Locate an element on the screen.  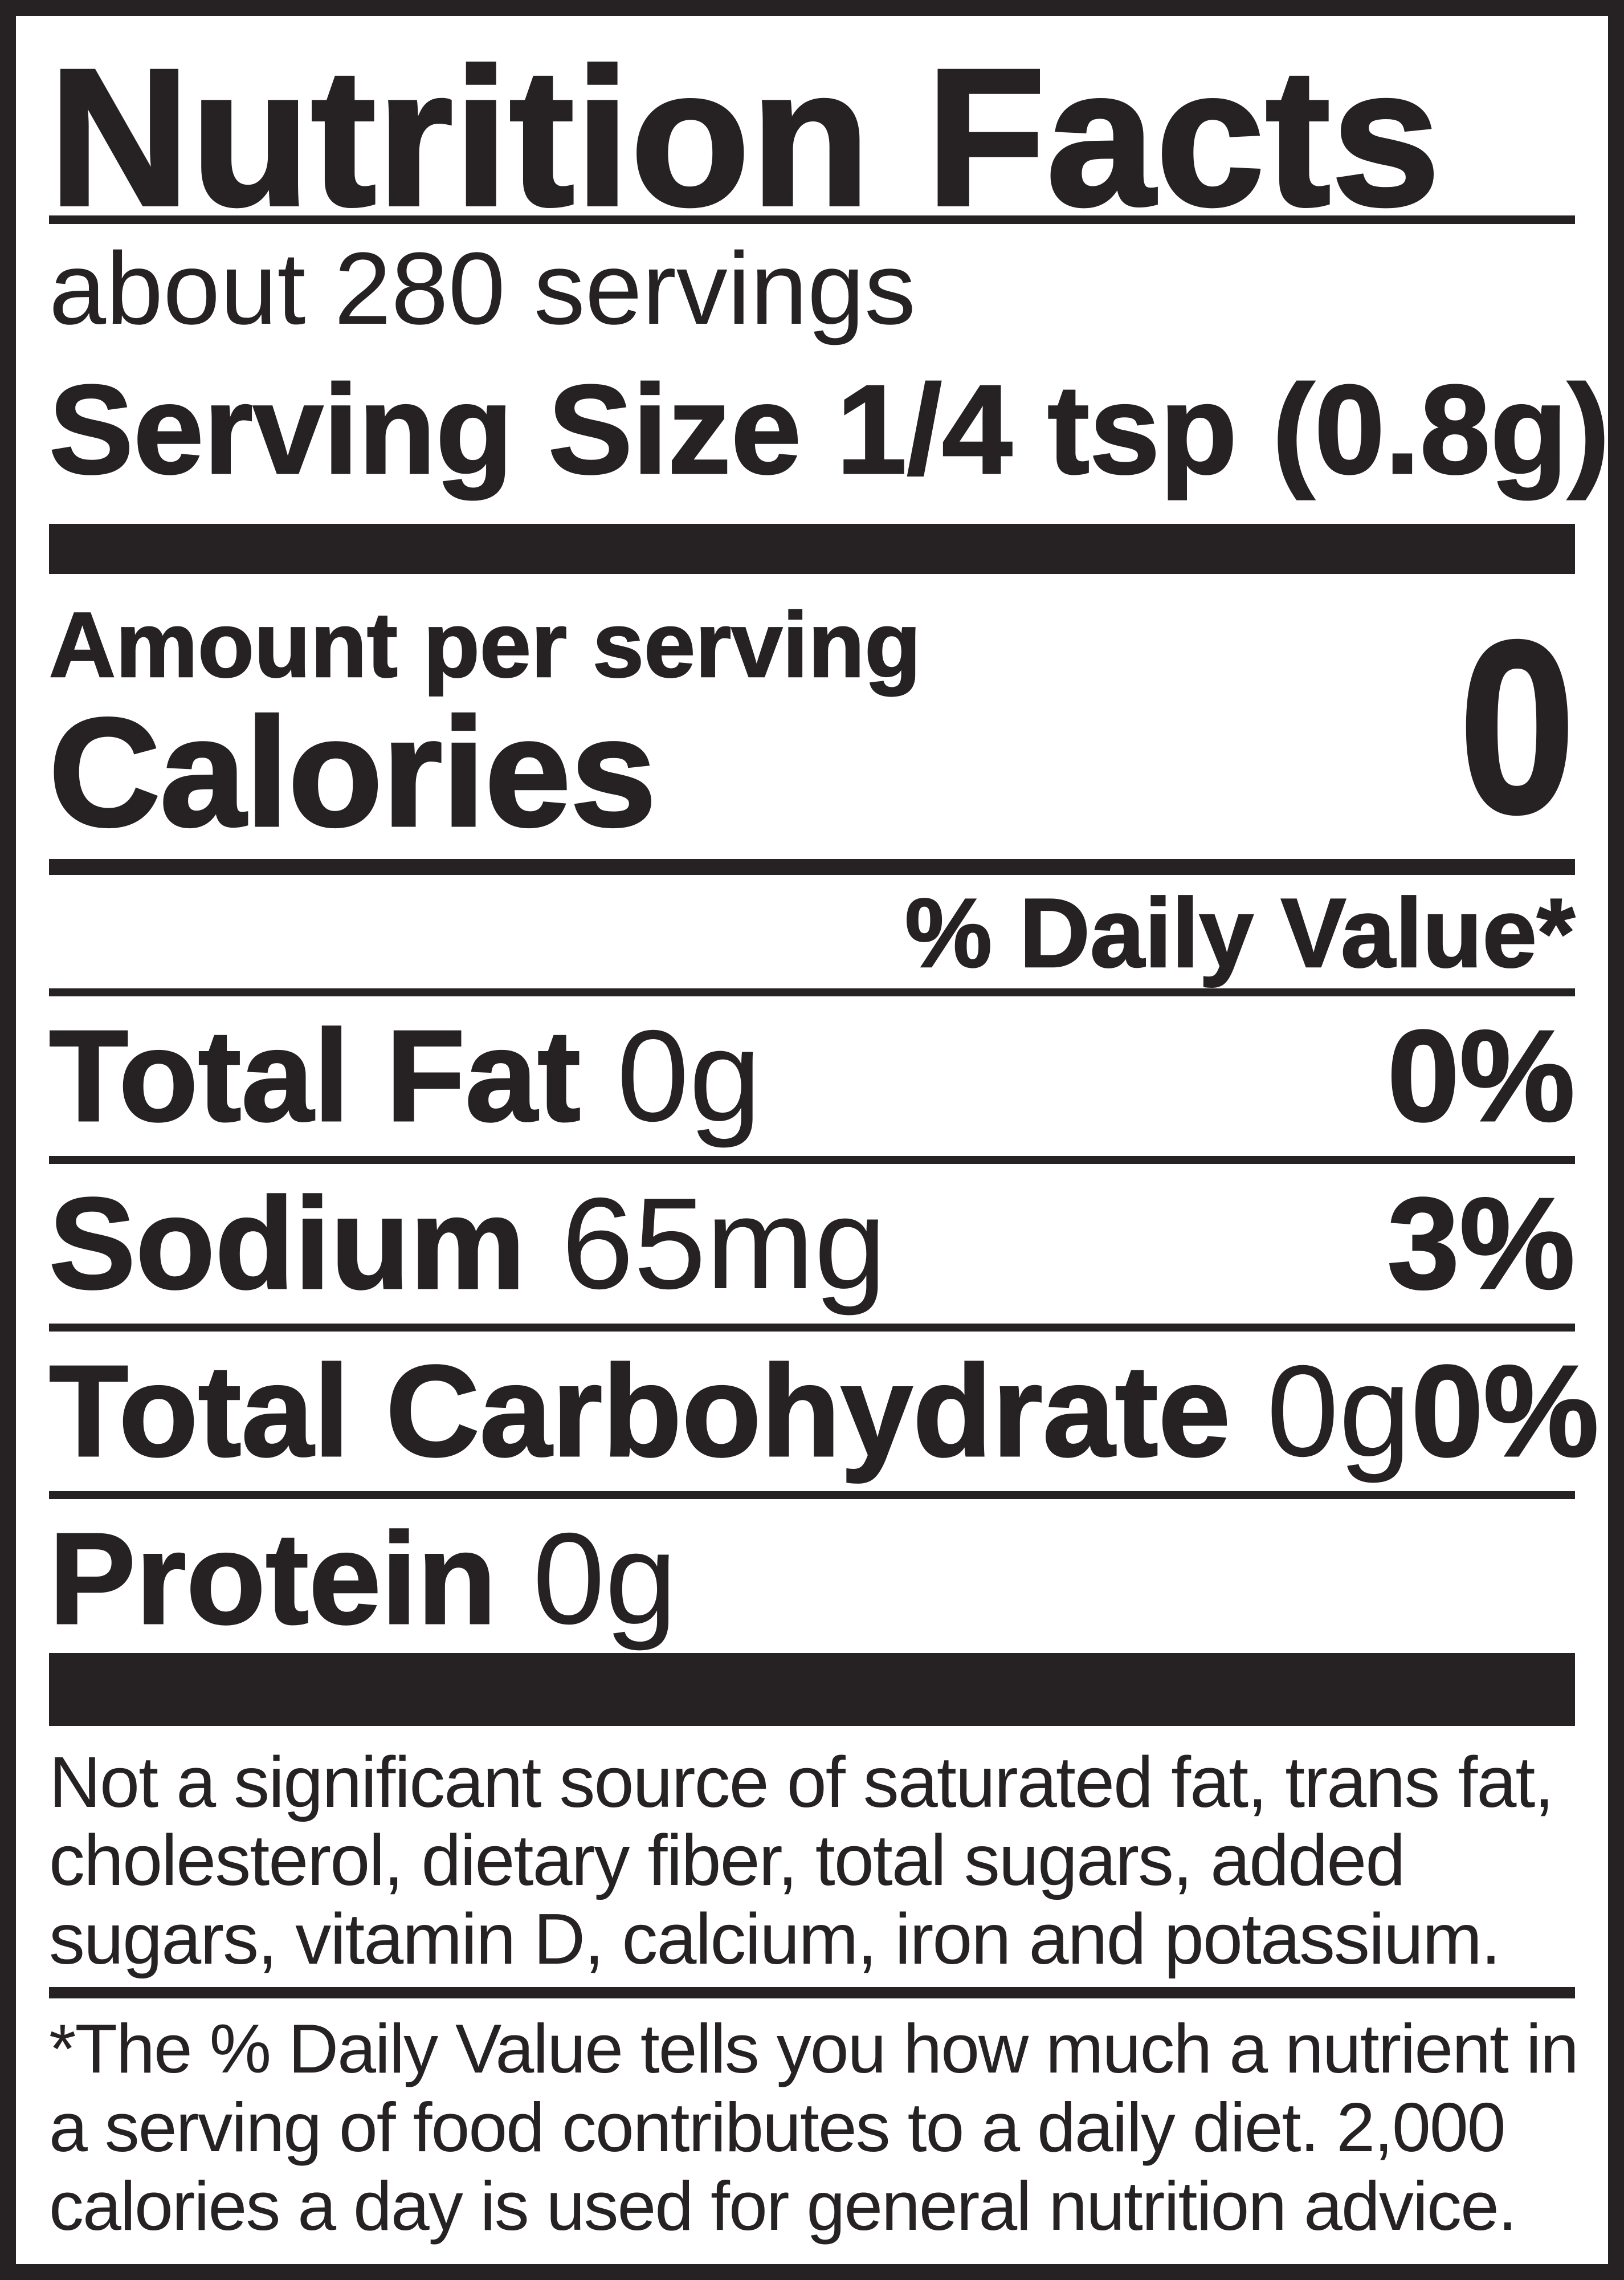
table-row-protein: Protein 0g is located at coordinates (812, 1573).